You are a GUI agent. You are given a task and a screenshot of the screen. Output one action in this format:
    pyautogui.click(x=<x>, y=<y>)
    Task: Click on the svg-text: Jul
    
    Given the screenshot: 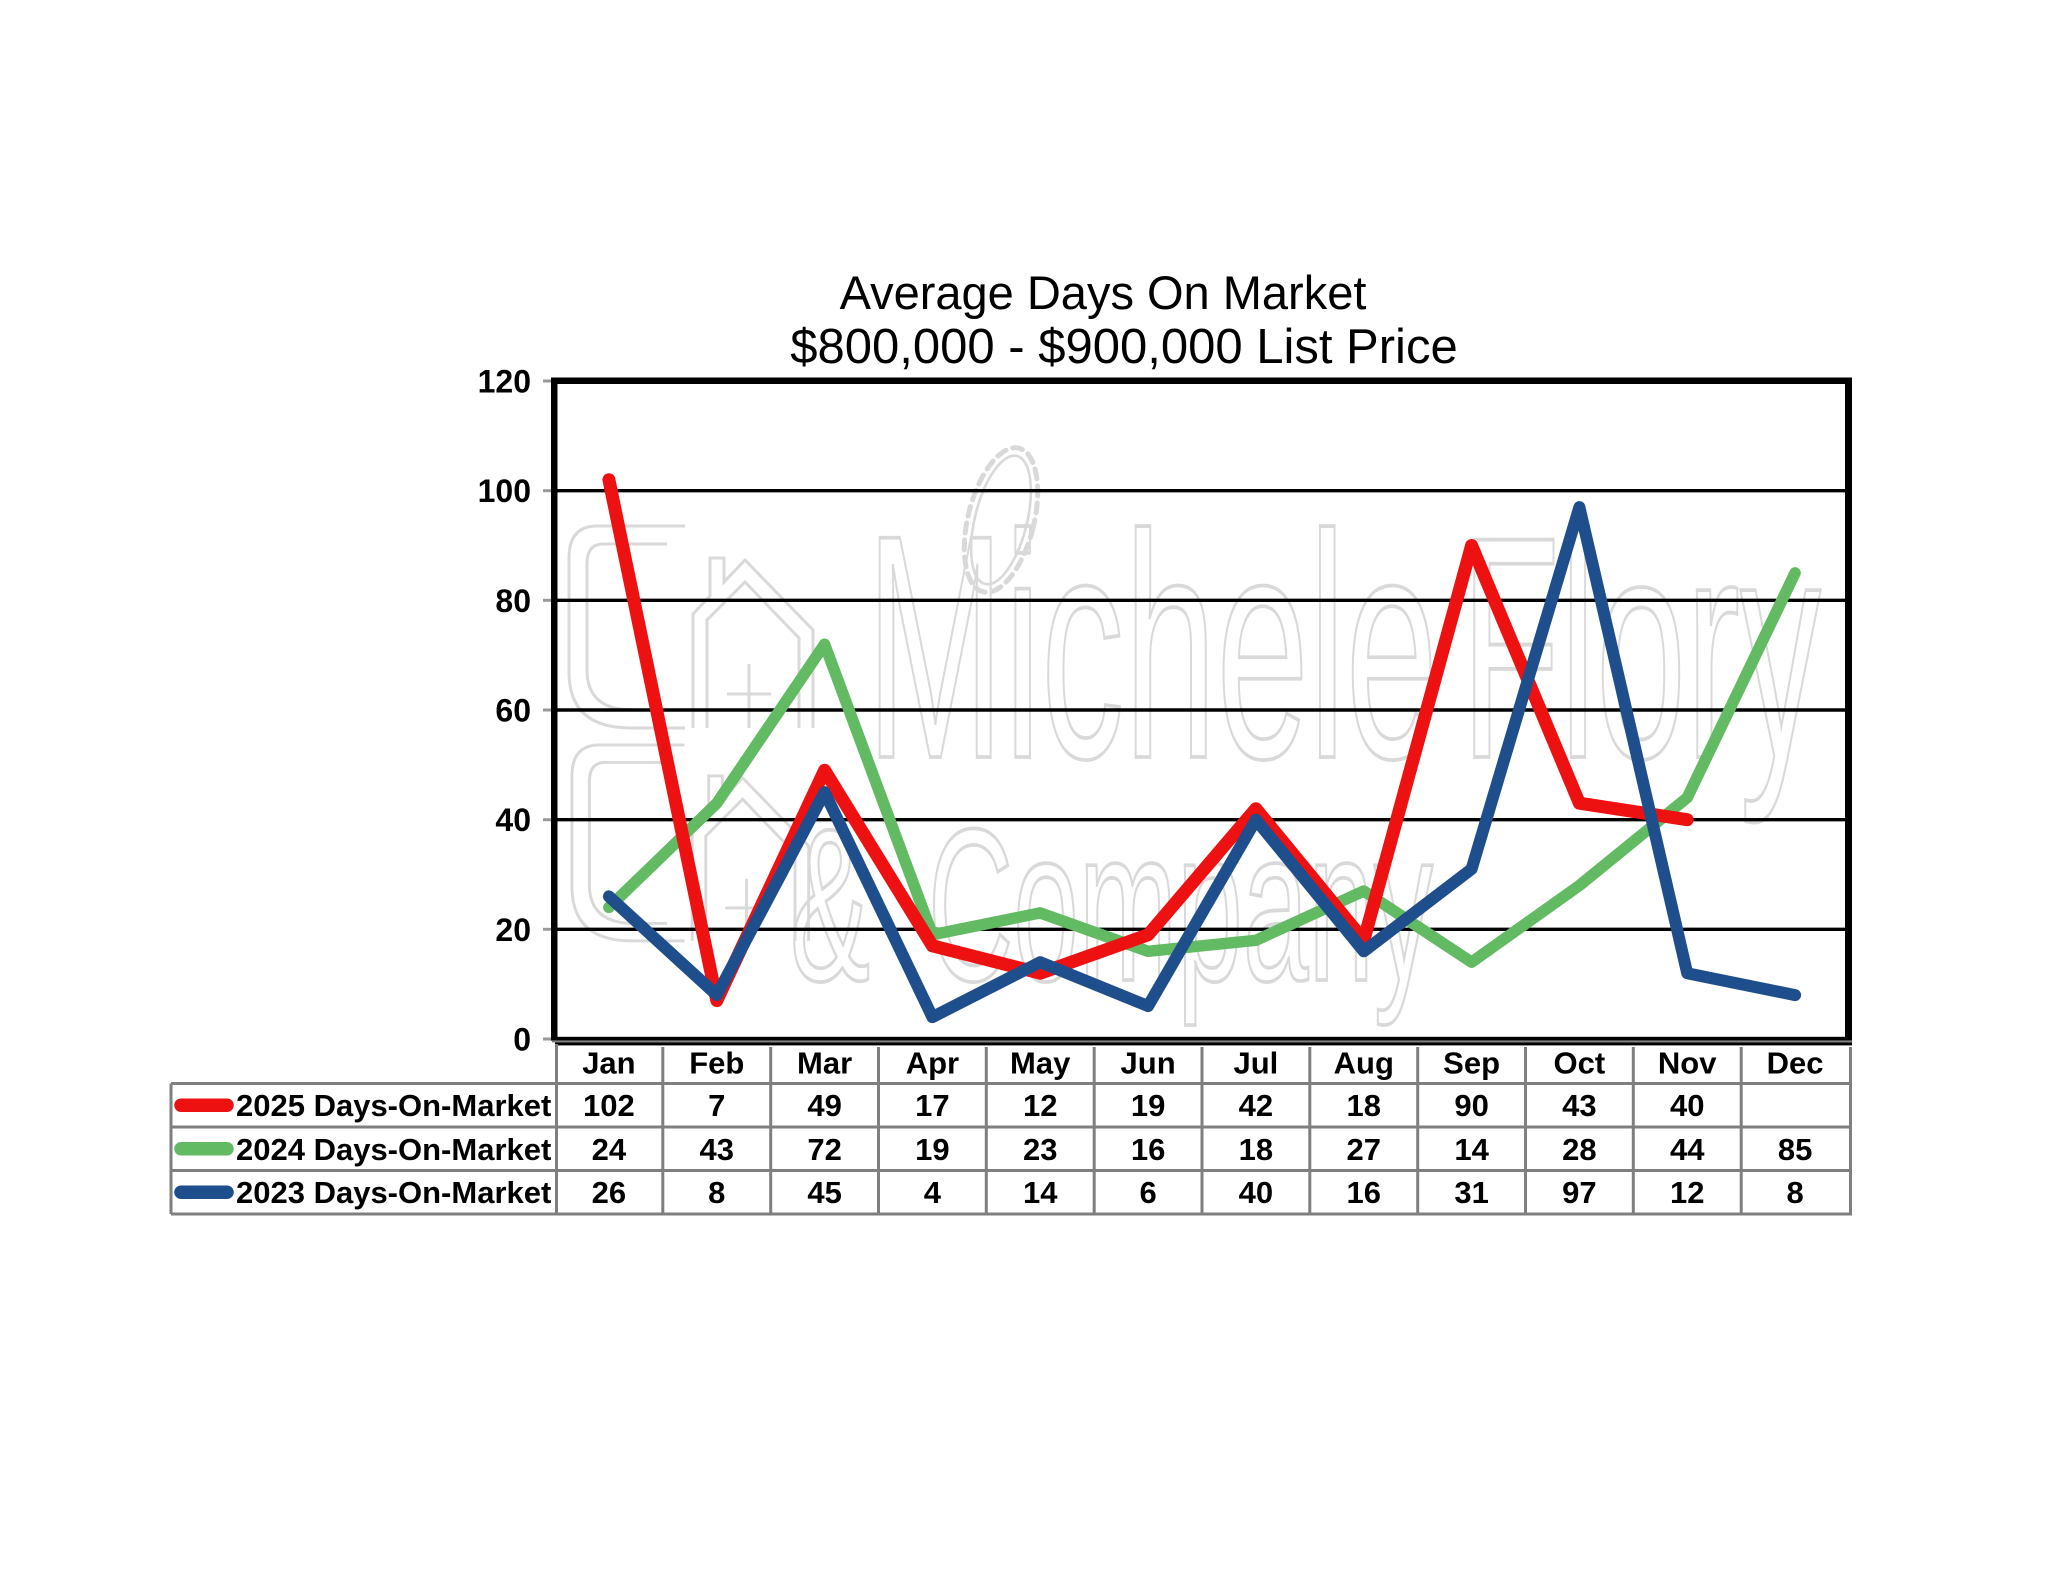 What is the action you would take?
    pyautogui.click(x=1256, y=1063)
    